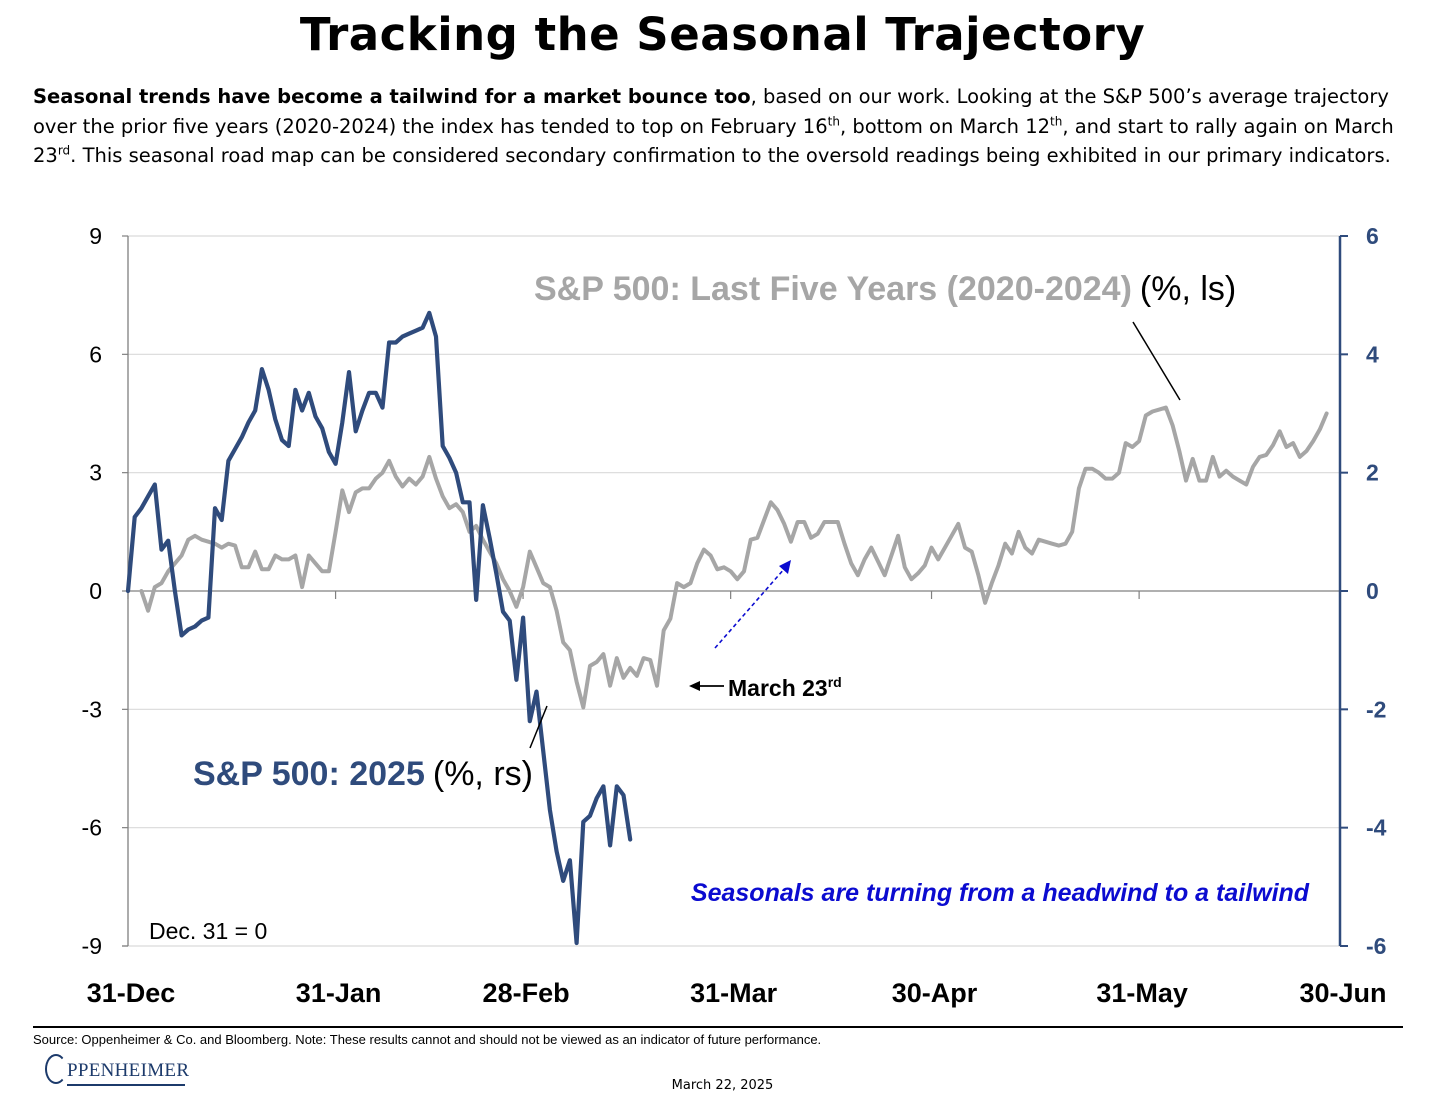 The height and width of the screenshot is (1111, 1445). Describe the element at coordinates (64, 150) in the screenshot. I see `intro-sup3: rd` at that location.